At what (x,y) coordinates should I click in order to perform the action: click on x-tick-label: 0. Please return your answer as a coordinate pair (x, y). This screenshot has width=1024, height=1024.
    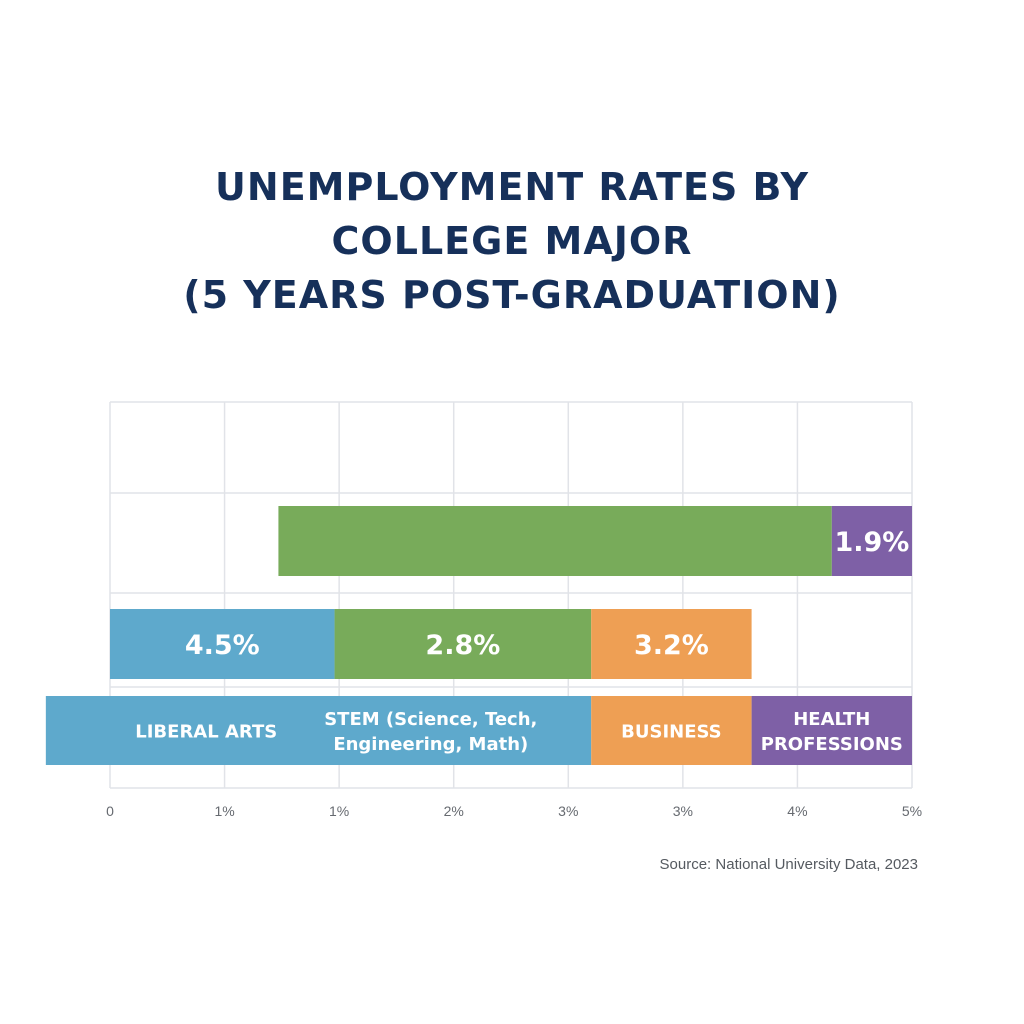
    Looking at the image, I should click on (110, 811).